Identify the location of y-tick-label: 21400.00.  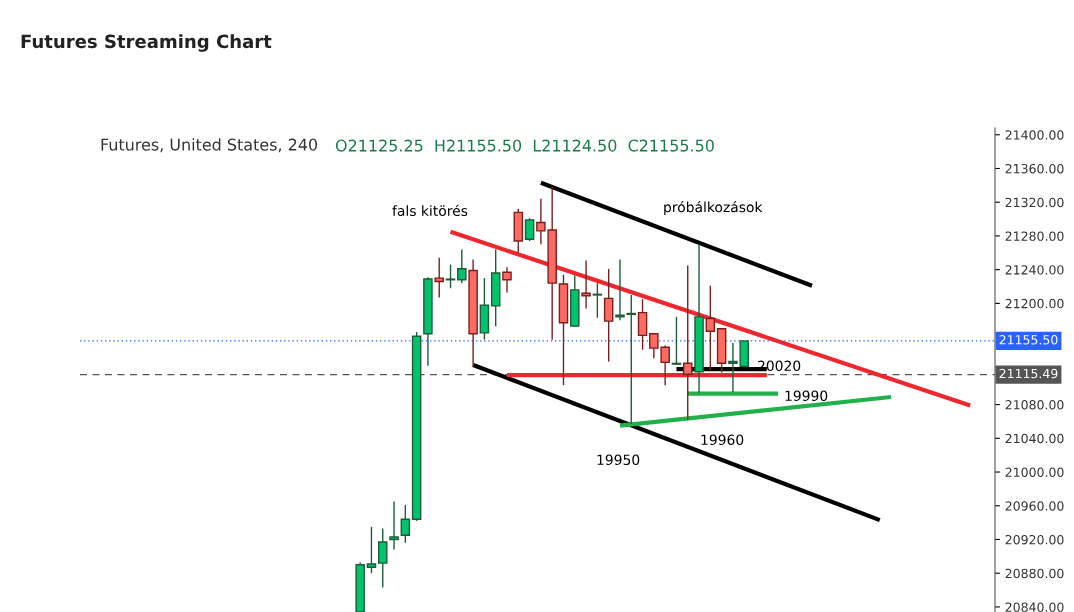
(1034, 135).